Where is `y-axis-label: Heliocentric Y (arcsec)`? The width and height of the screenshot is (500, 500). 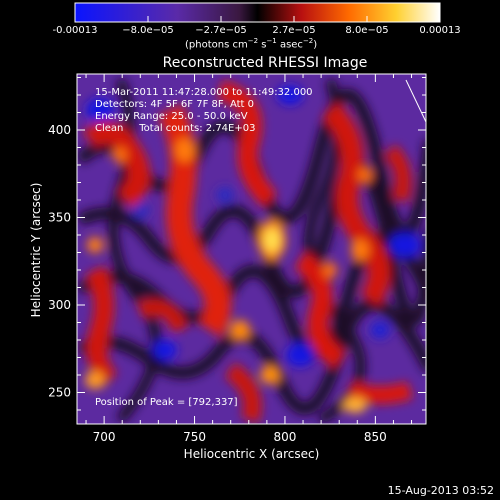 y-axis-label: Heliocentric Y (arcsec) is located at coordinates (36, 250).